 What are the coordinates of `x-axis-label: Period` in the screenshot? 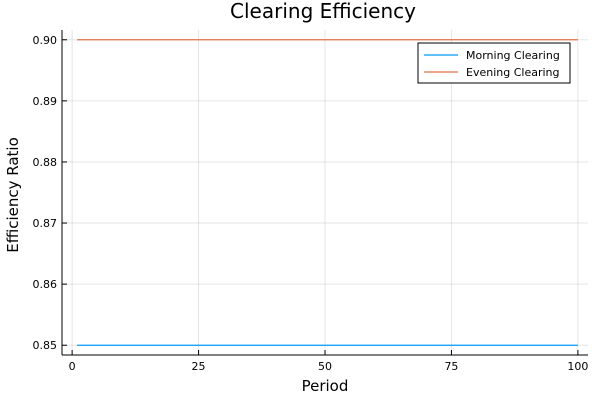 It's located at (325, 386).